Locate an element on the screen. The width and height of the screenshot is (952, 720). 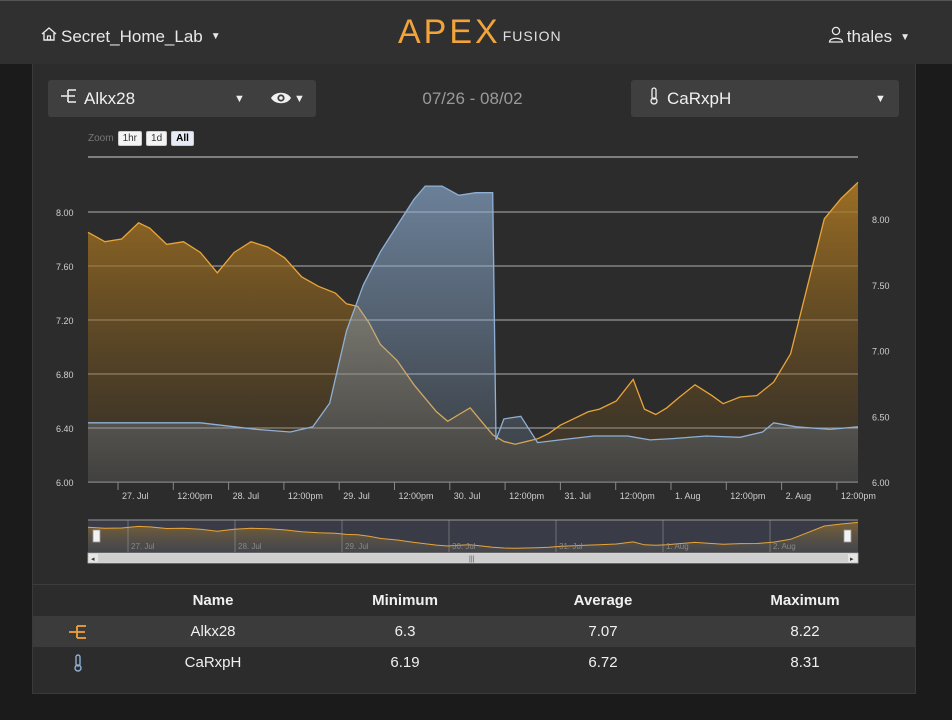
location-dropdown: Secret_Home_Lab ▼ is located at coordinates (130, 36).